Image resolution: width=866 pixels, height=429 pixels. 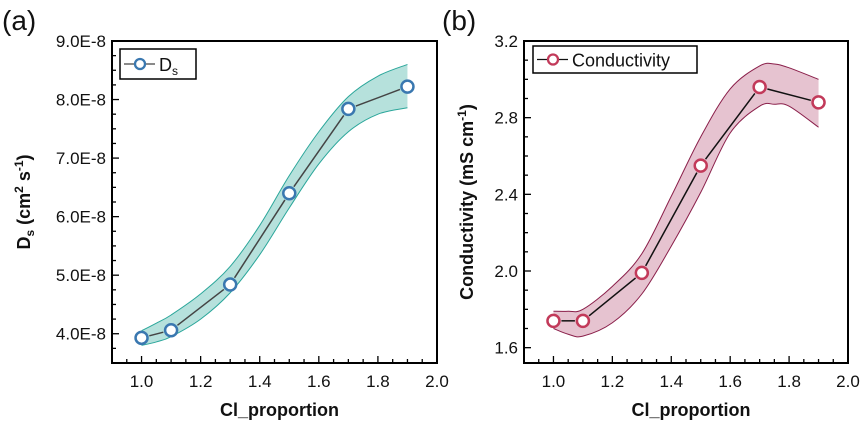 What do you see at coordinates (158, 64) in the screenshot?
I see `legend: Ds` at bounding box center [158, 64].